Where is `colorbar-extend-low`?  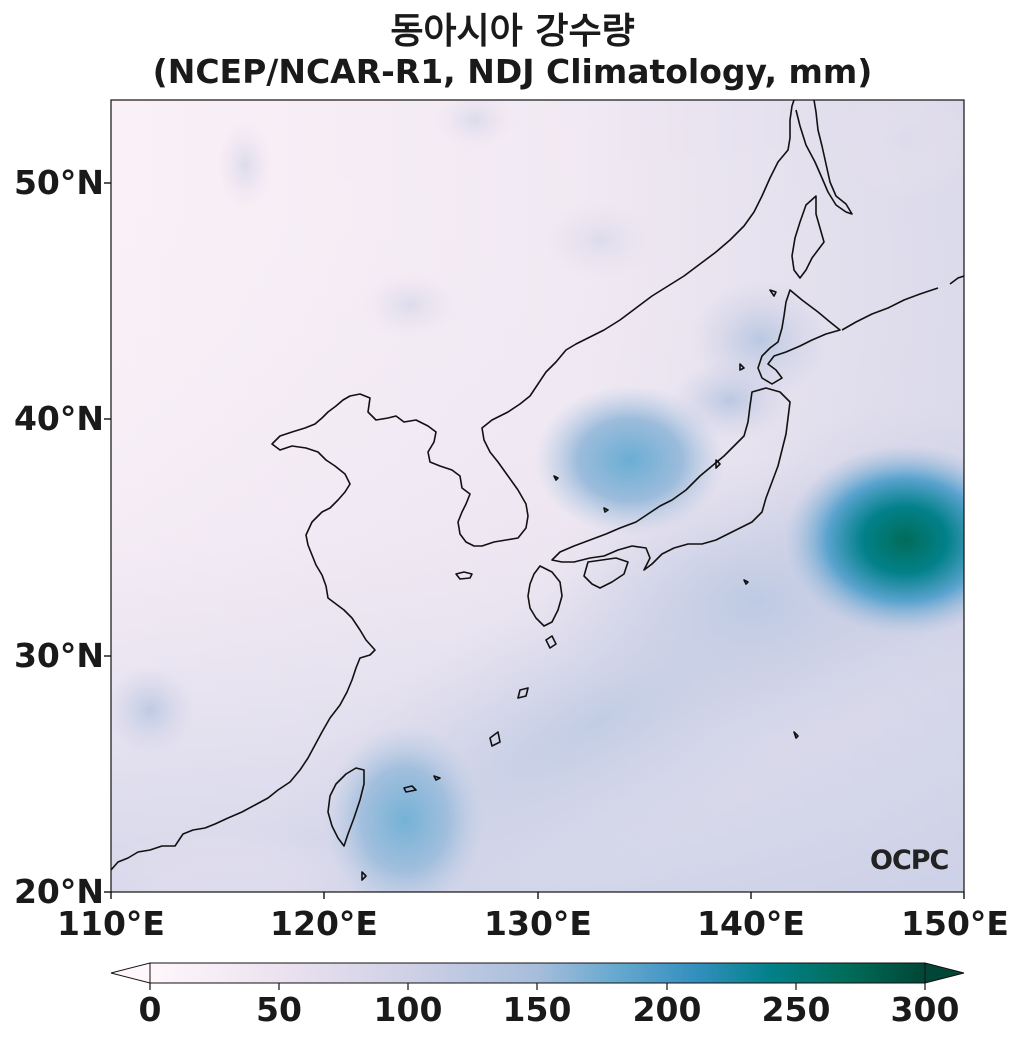
colorbar-extend-low is located at coordinates (130, 973).